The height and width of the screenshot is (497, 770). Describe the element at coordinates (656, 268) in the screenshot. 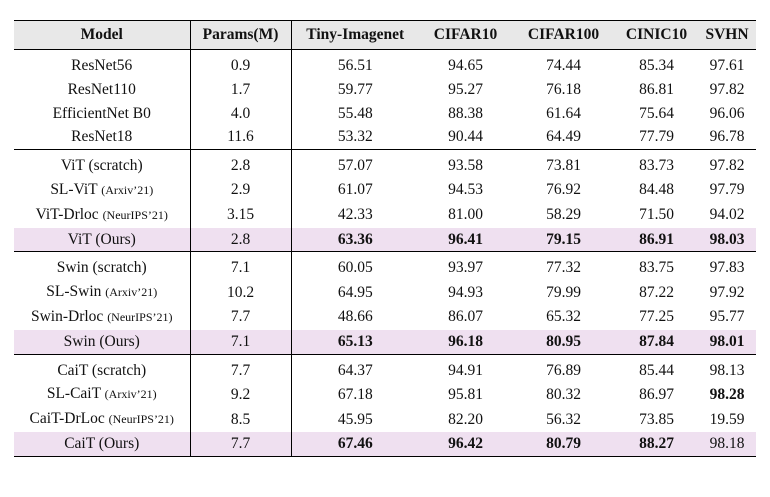

I see `cinic-cell: 83.75` at that location.